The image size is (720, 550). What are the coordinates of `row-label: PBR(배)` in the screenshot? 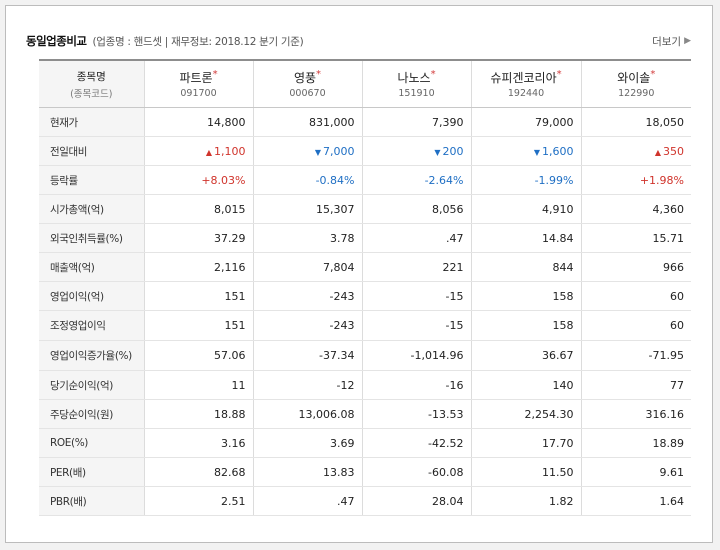 It's located at (91, 501).